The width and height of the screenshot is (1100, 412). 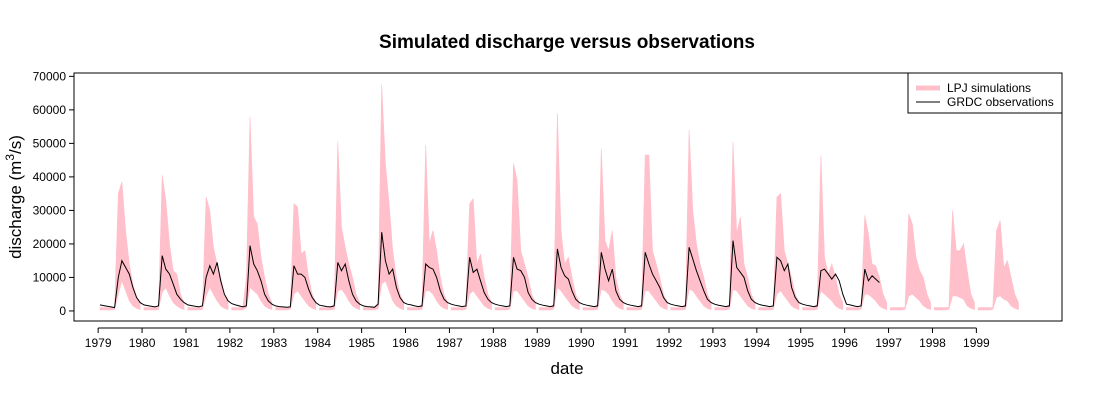 I want to click on x-tick-label: 1996, so click(x=844, y=343).